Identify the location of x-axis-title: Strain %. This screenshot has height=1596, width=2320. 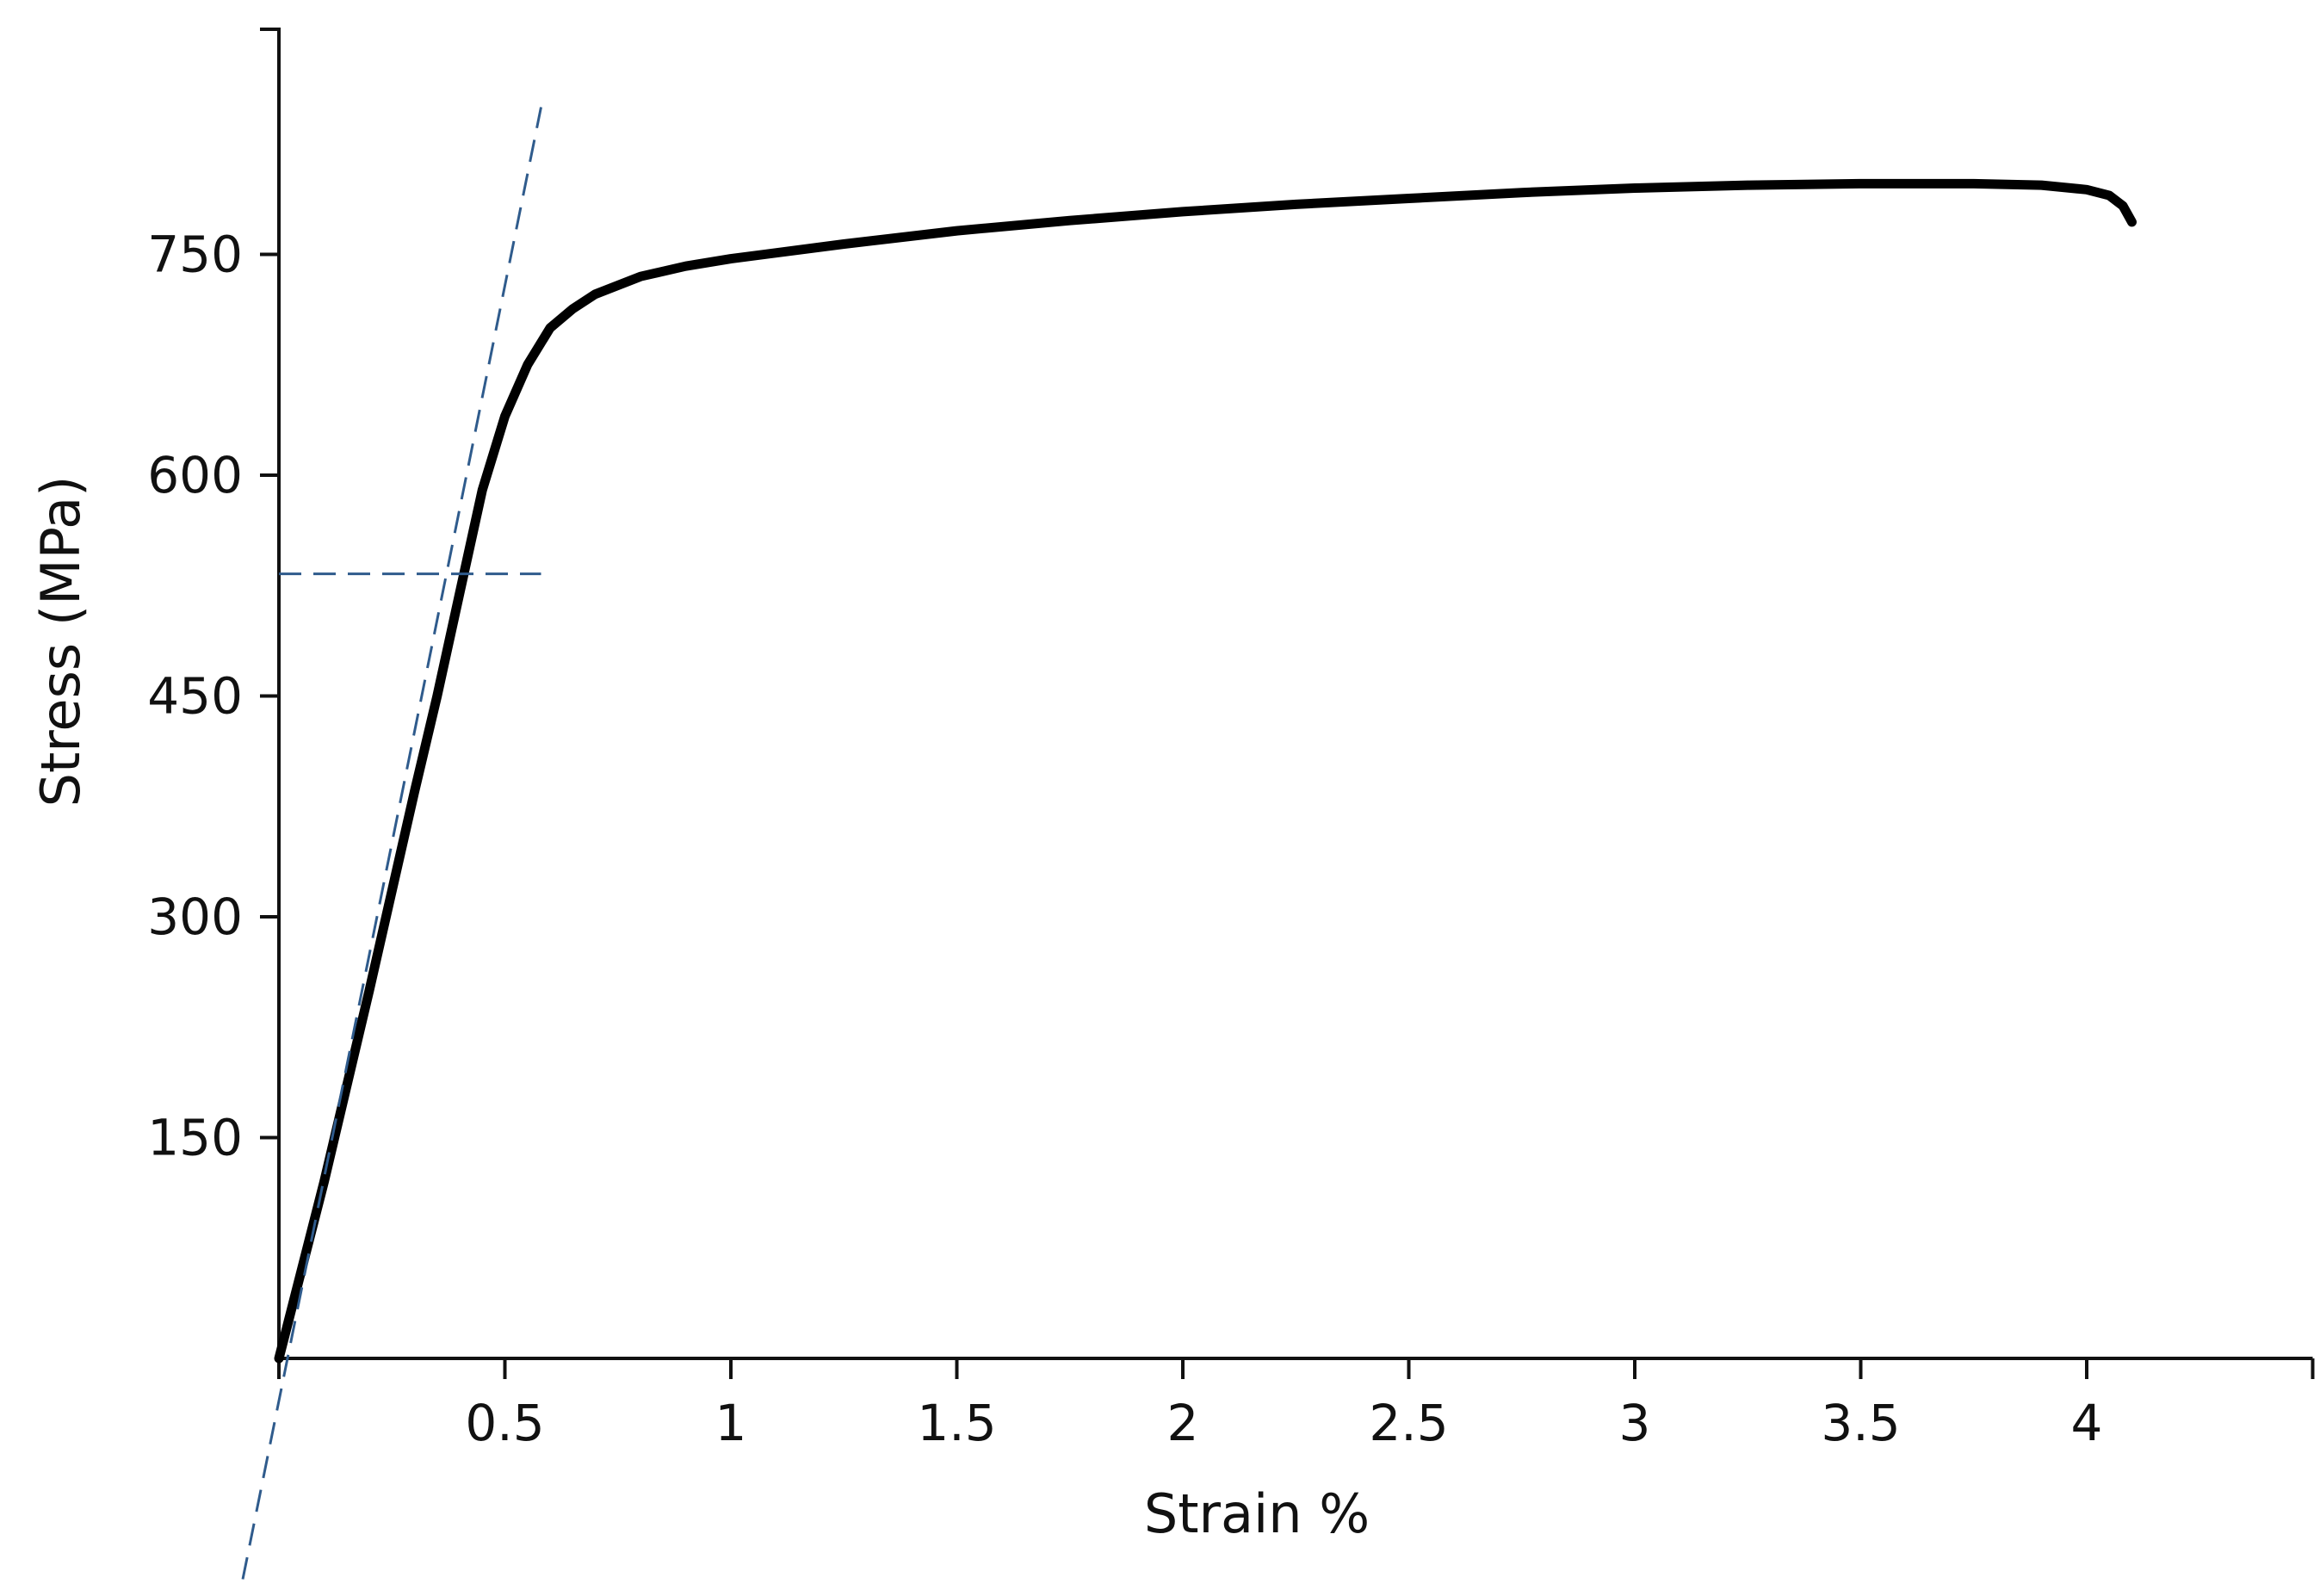
(1257, 1513).